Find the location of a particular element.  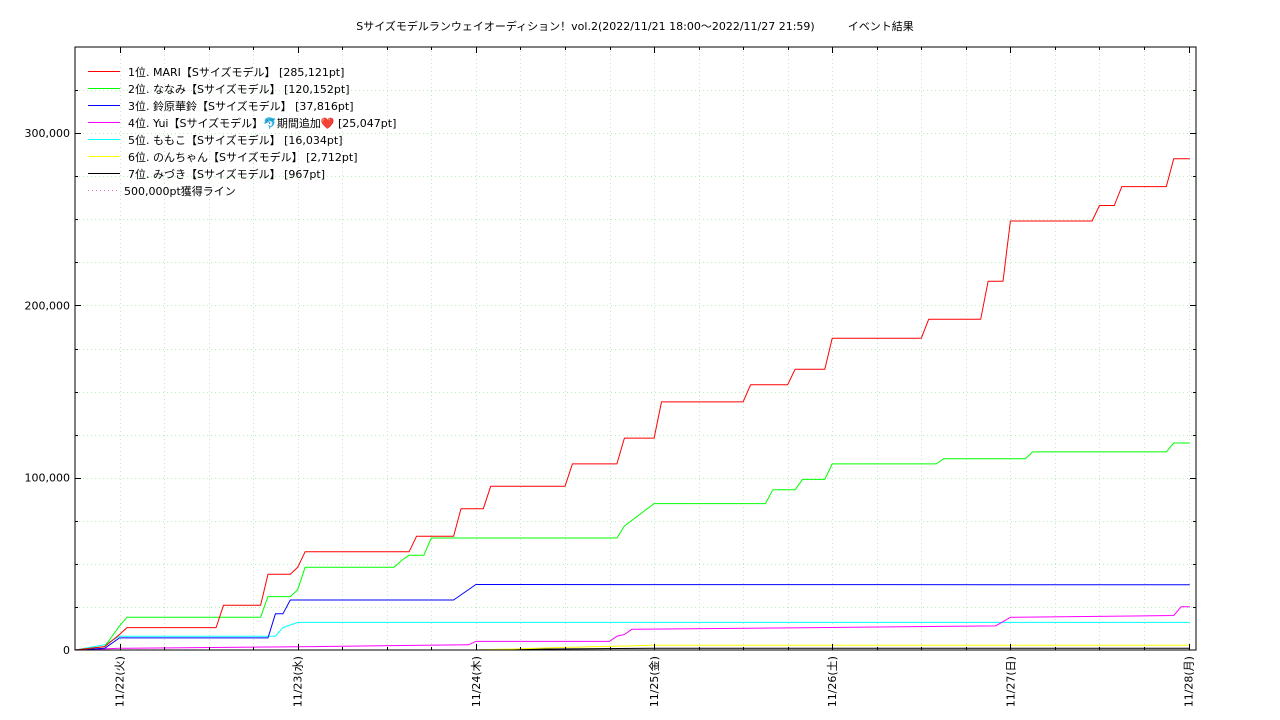

legend-label: 6位. のんちゃん【Sサイズモデル】 [2,712pt] is located at coordinates (243, 157).